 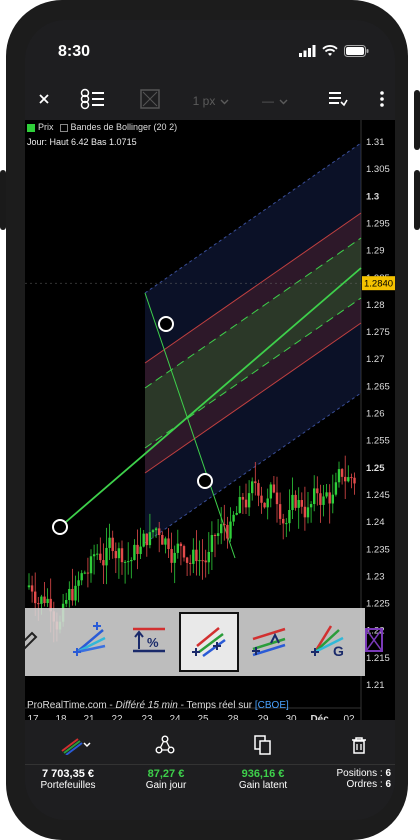 I want to click on drawing-tools-button, so click(x=75, y=747).